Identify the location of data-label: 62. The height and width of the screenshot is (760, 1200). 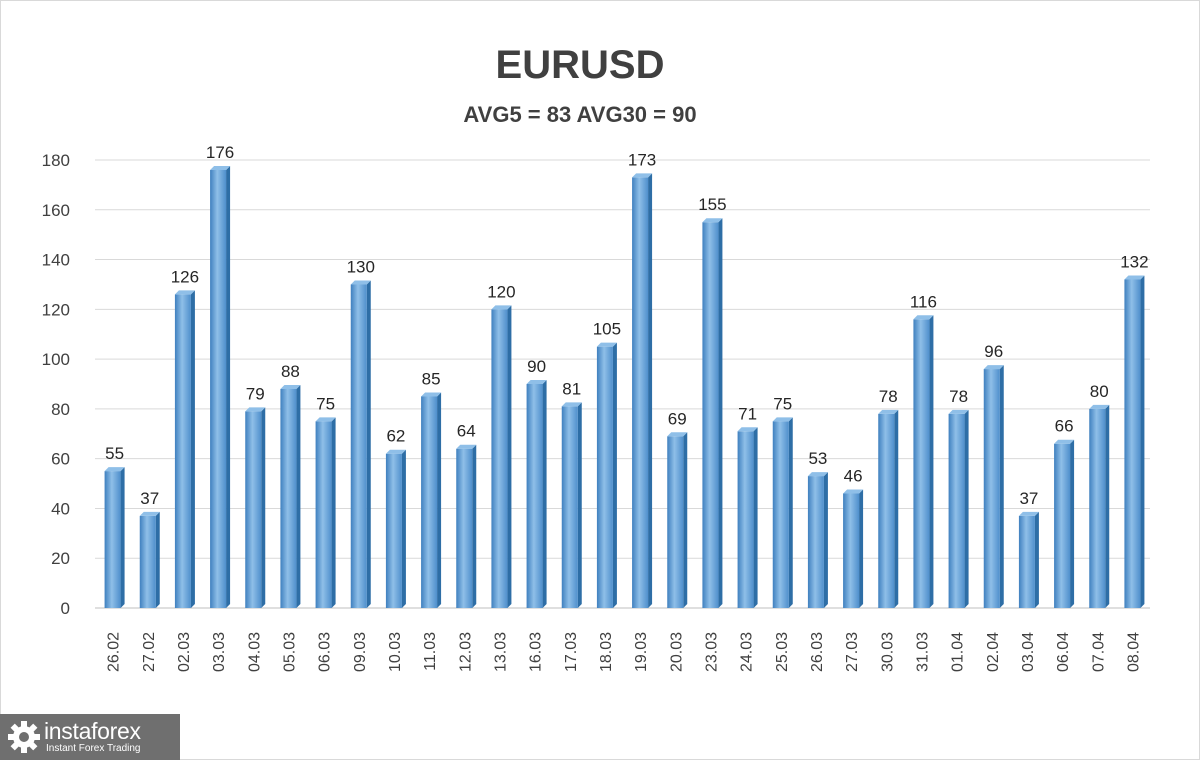
(395, 436).